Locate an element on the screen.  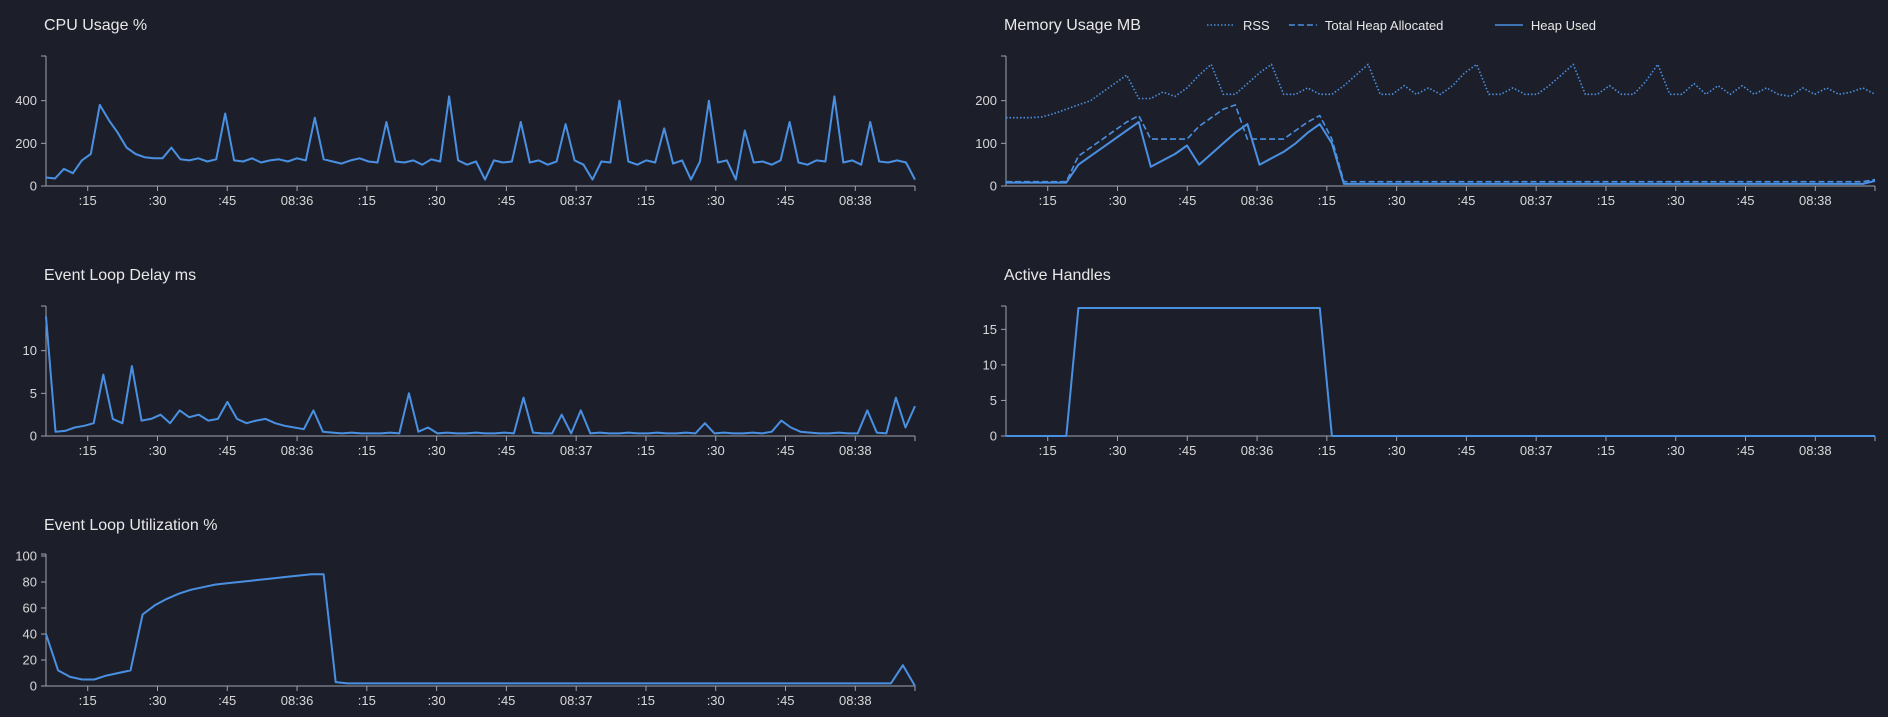
chart-title: Event Loop Delay ms is located at coordinates (120, 275).